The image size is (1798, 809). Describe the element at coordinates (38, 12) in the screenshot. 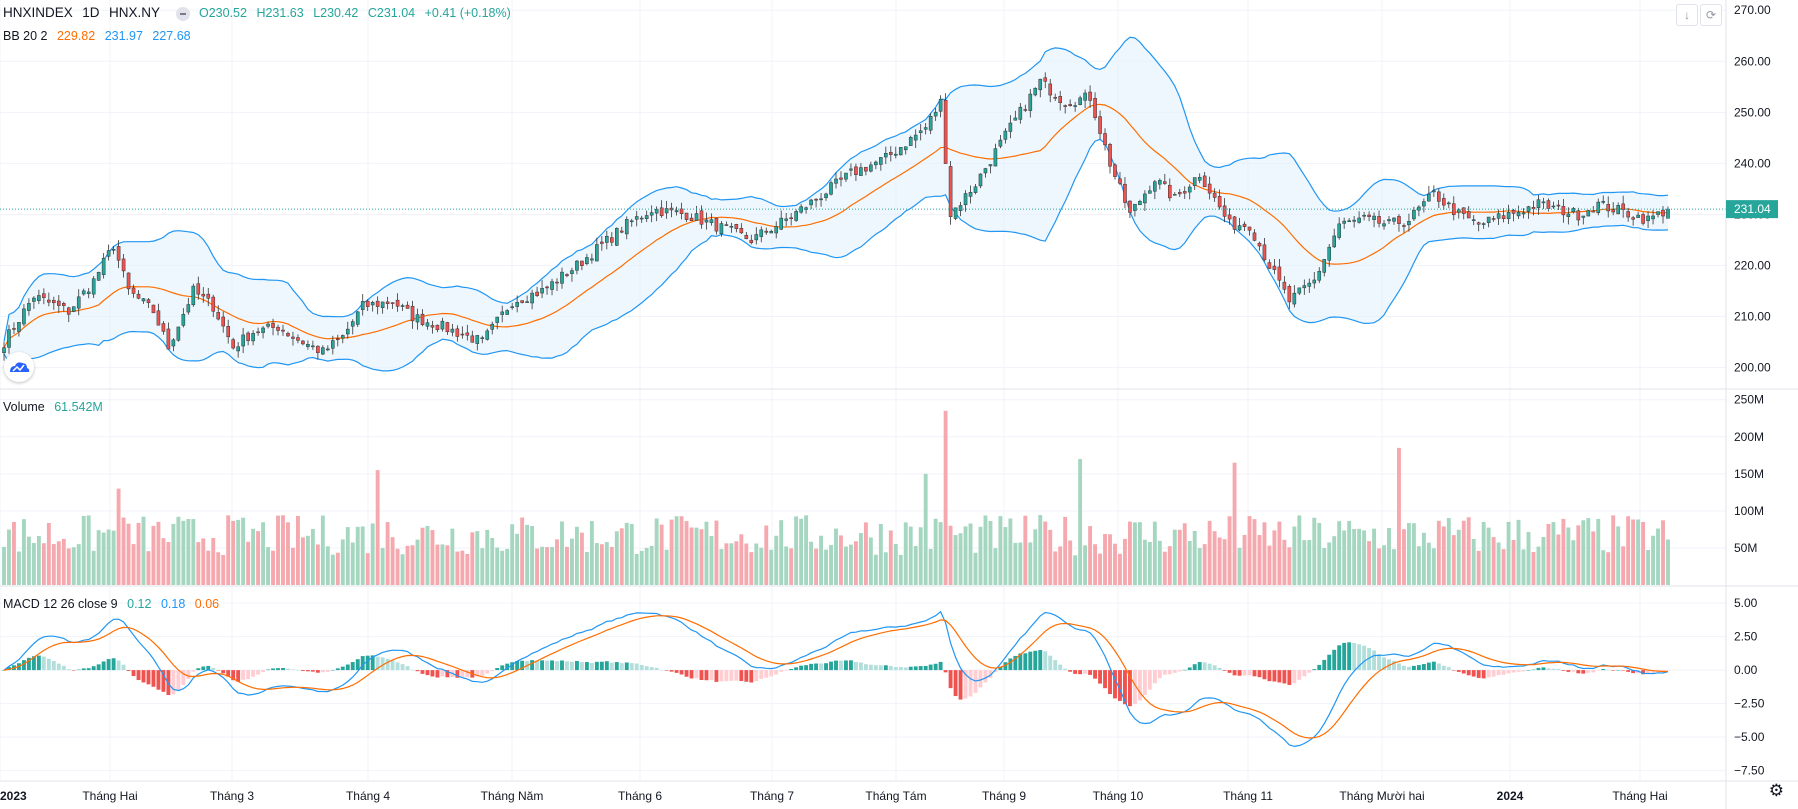

I see `symbol-name: HNXINDEX` at that location.